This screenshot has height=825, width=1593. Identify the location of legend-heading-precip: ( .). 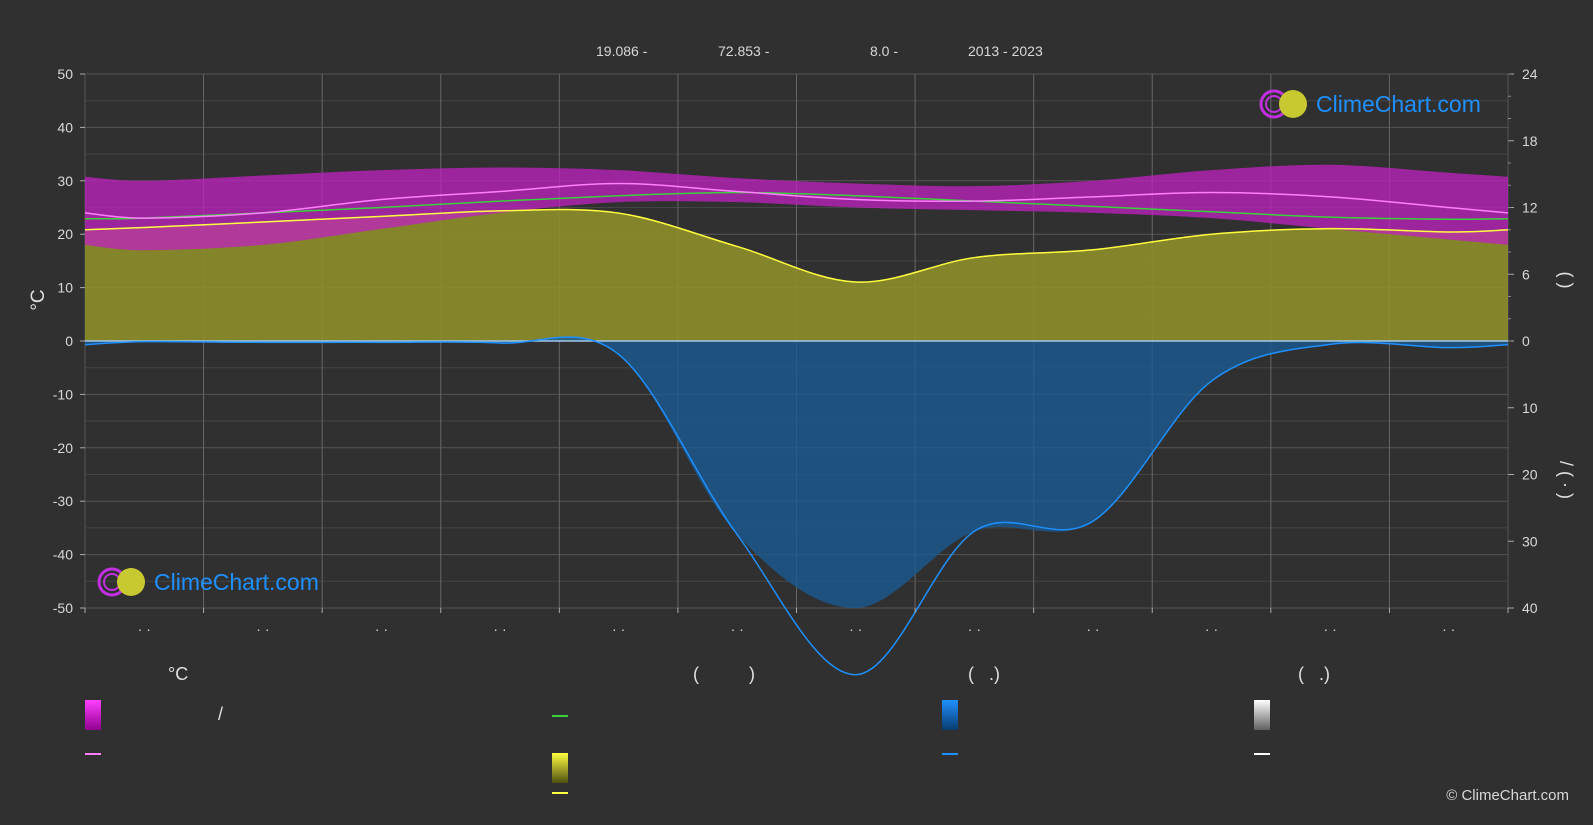
(984, 674).